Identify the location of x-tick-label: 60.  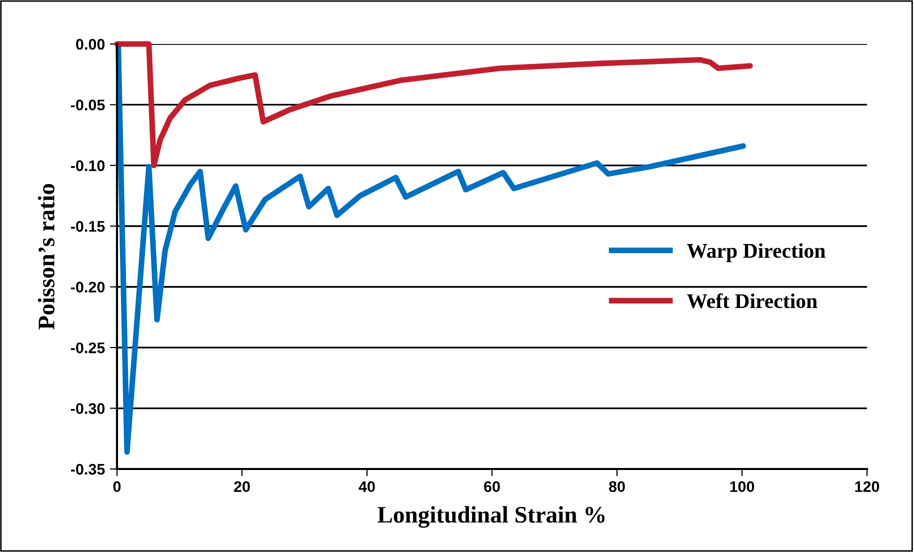
(492, 486).